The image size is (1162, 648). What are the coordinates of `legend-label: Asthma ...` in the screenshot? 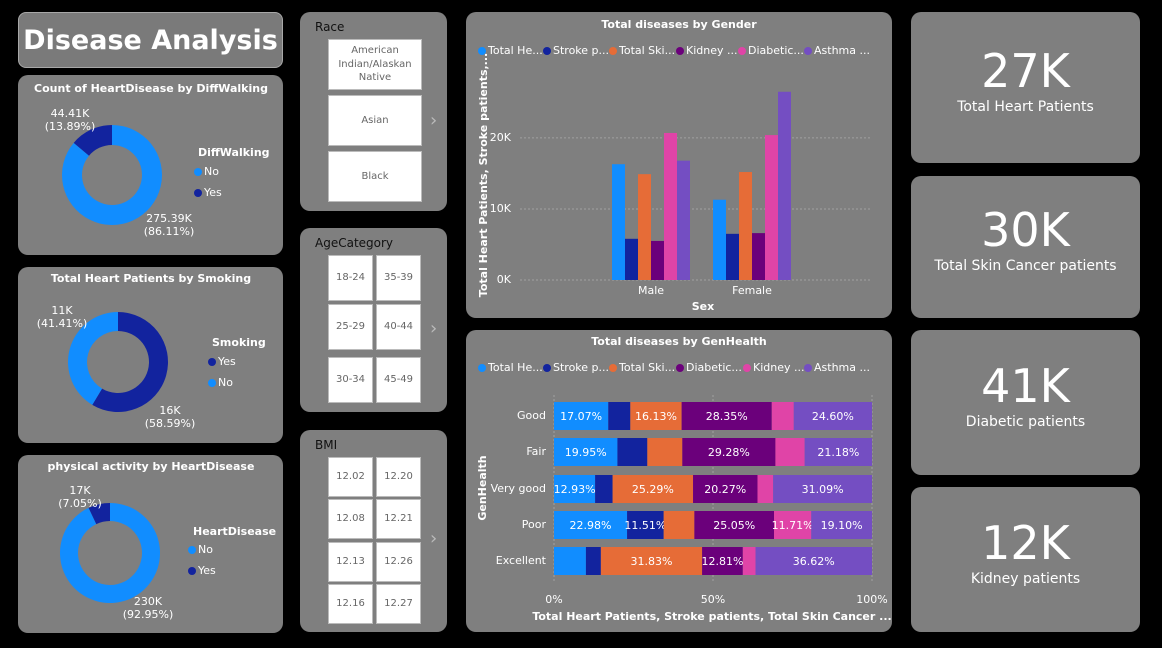 It's located at (842, 50).